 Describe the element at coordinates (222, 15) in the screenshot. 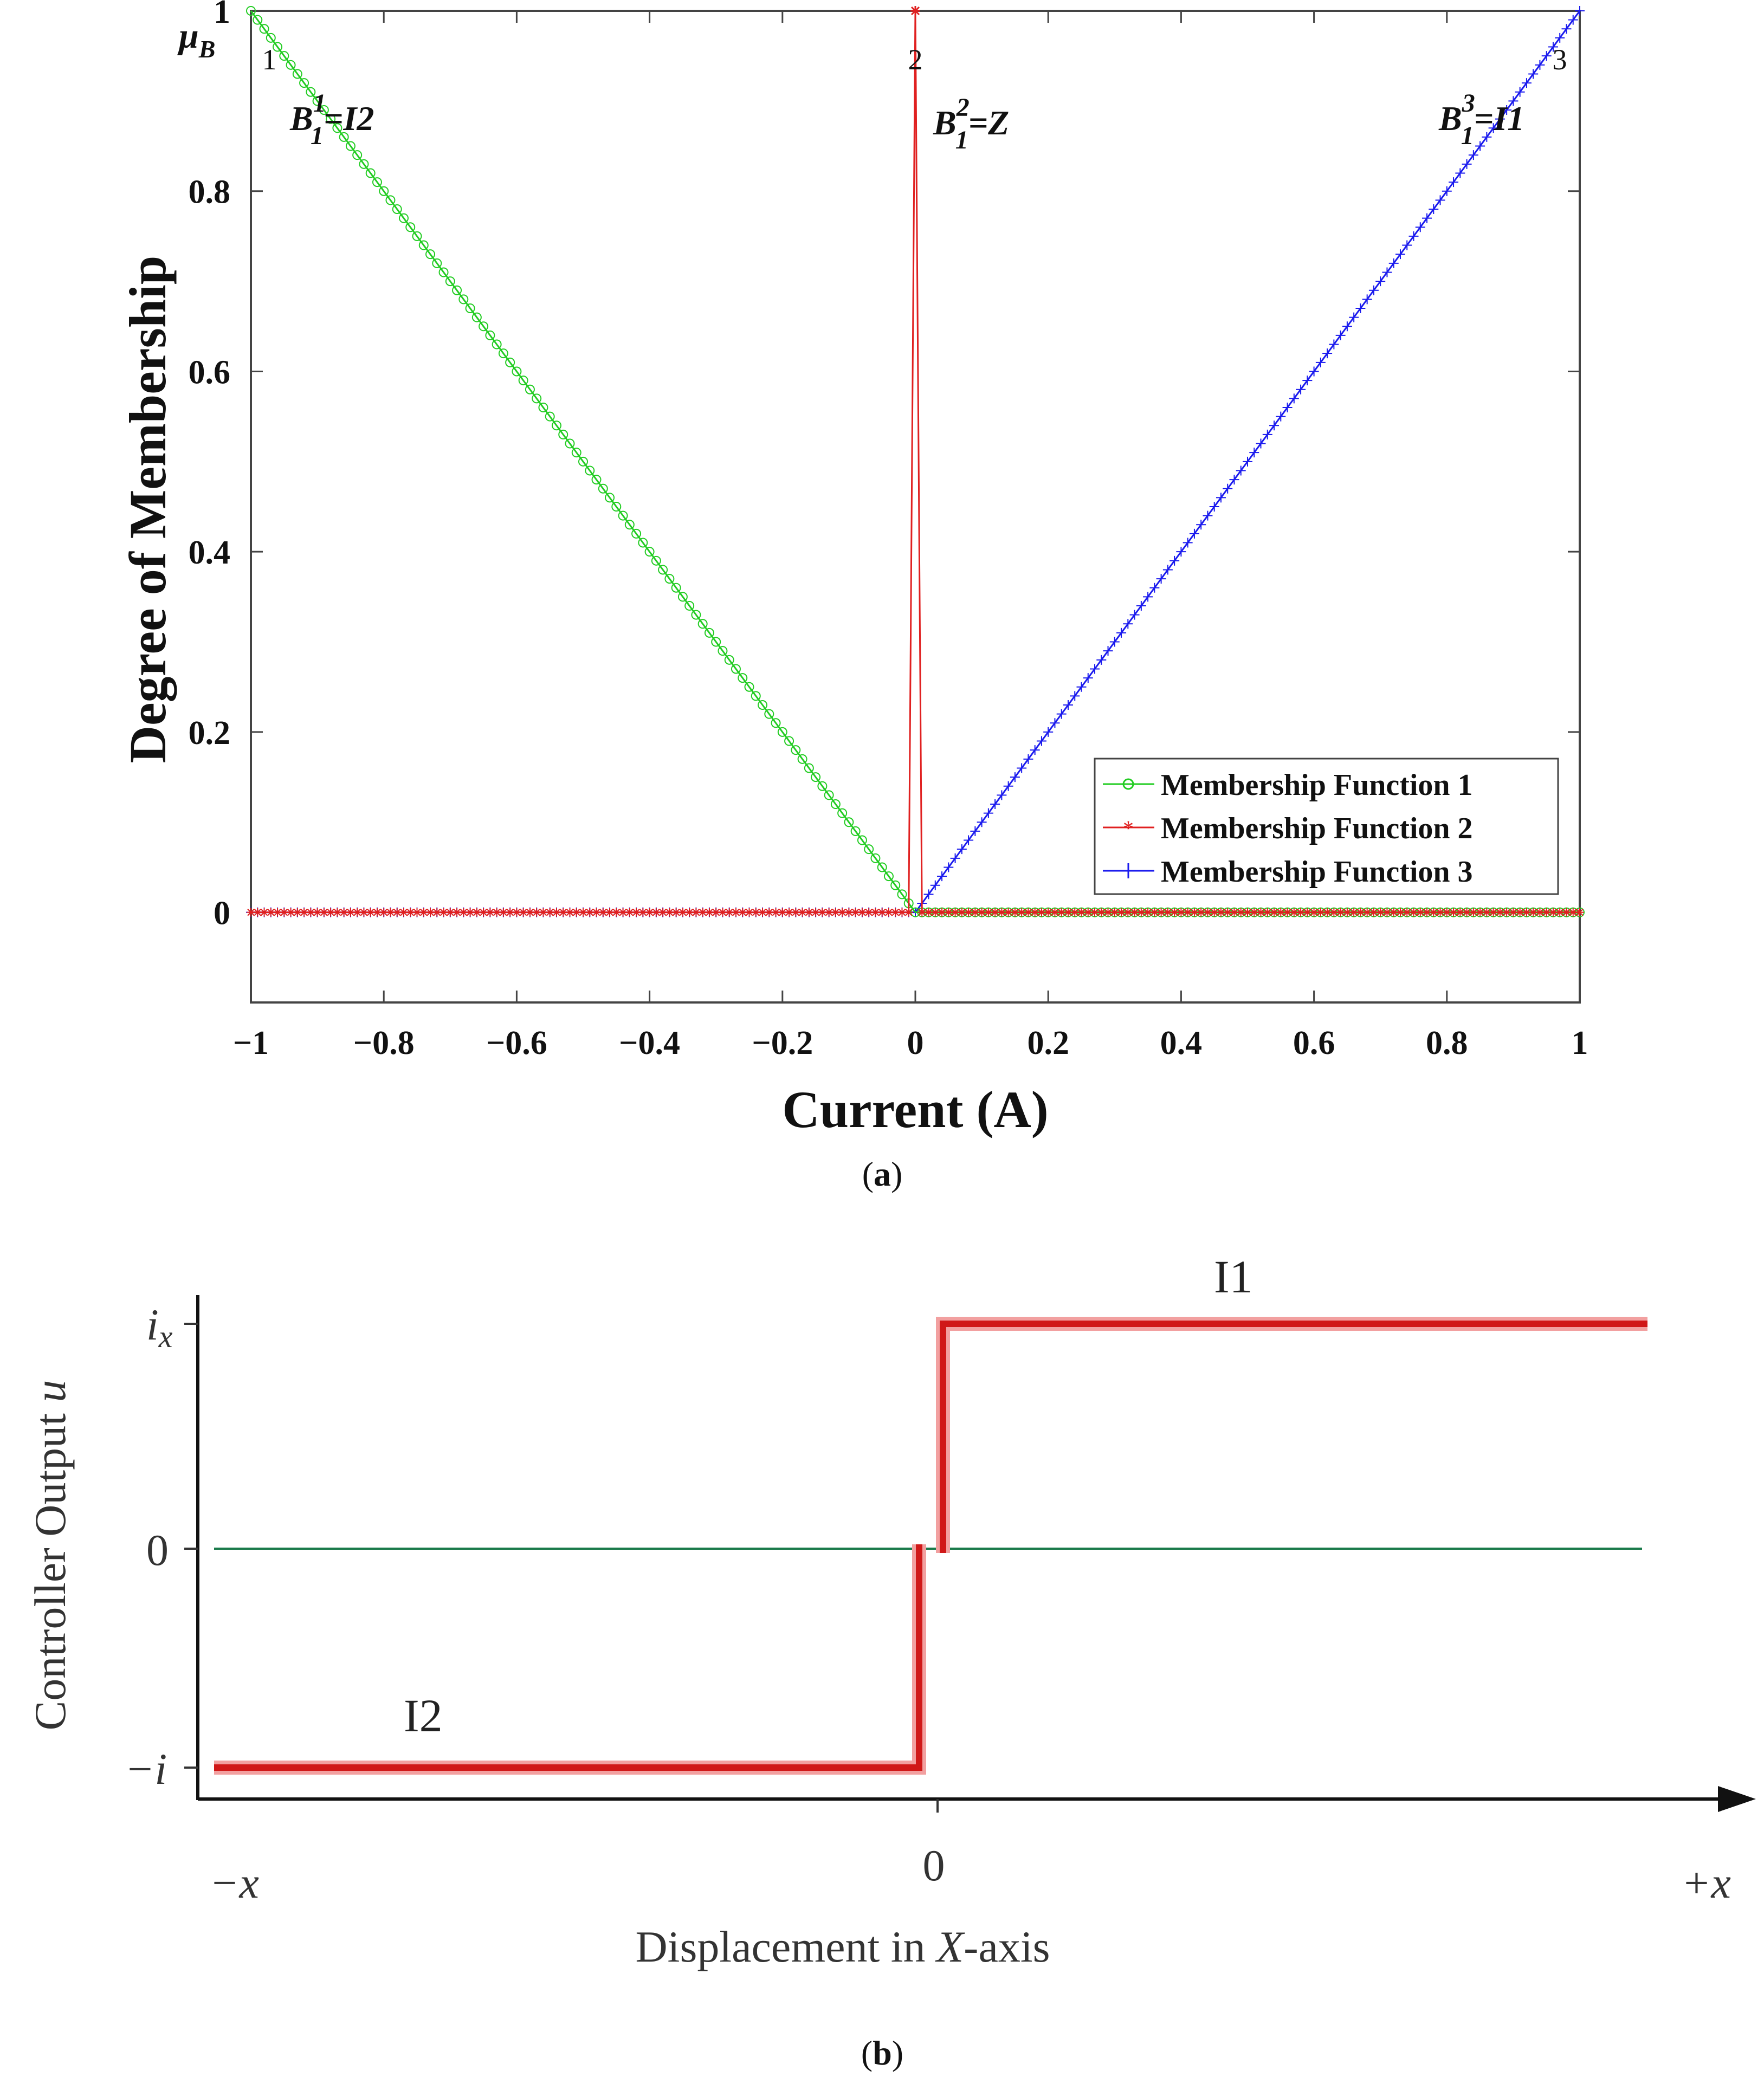

I see `a-ytick-label: 1` at that location.